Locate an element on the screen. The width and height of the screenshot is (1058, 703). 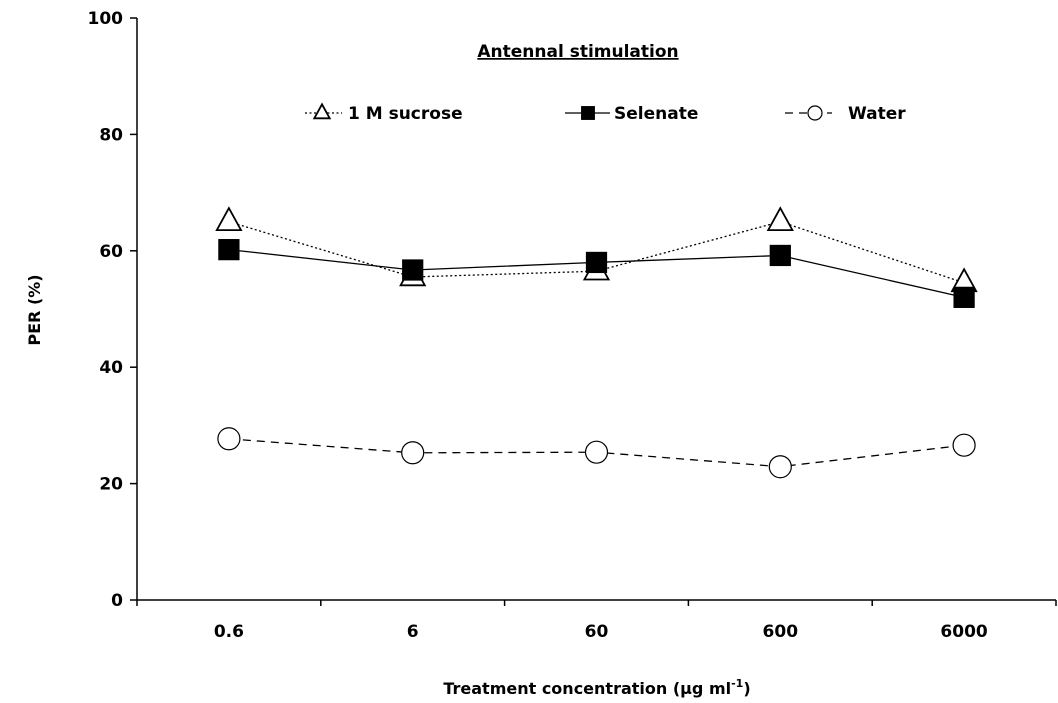
x-tick-label: 600 is located at coordinates (781, 632).